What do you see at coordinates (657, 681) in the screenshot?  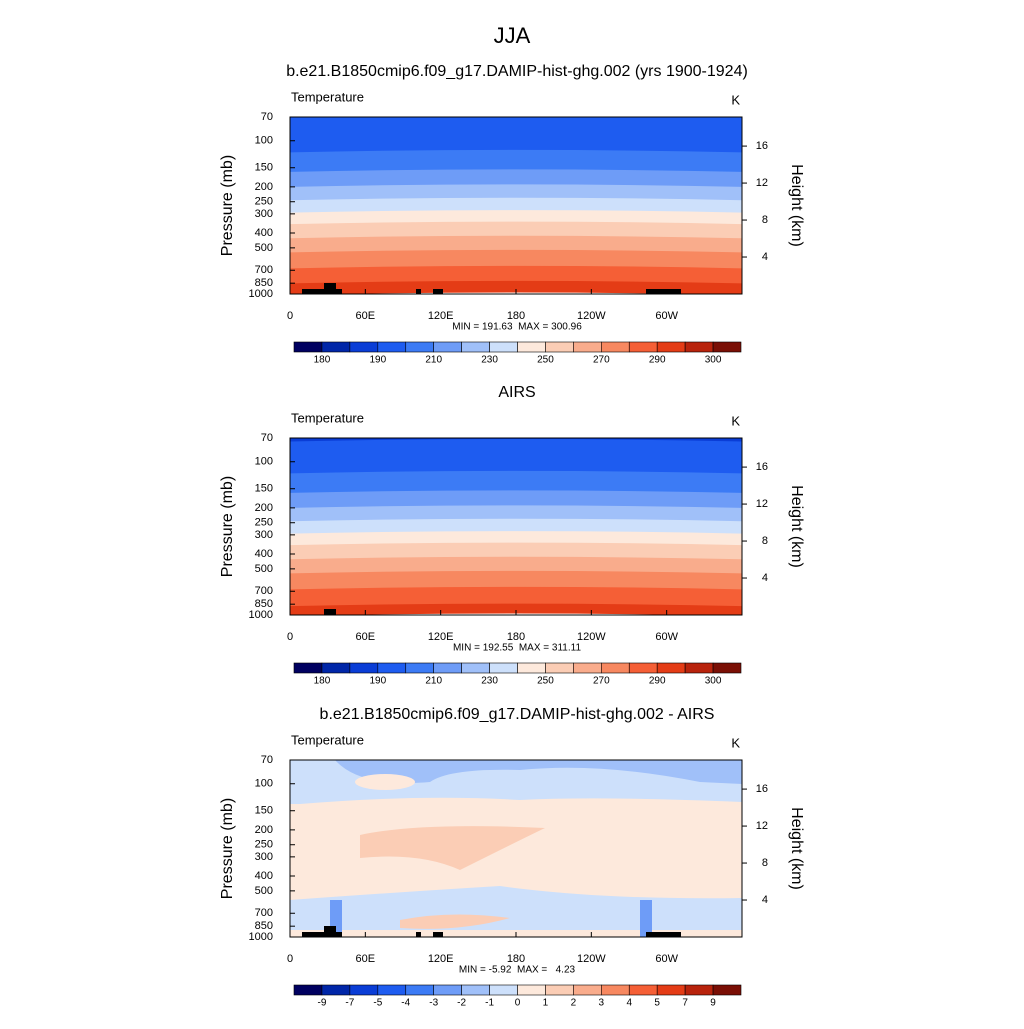 I see `colorbar-label: 290` at bounding box center [657, 681].